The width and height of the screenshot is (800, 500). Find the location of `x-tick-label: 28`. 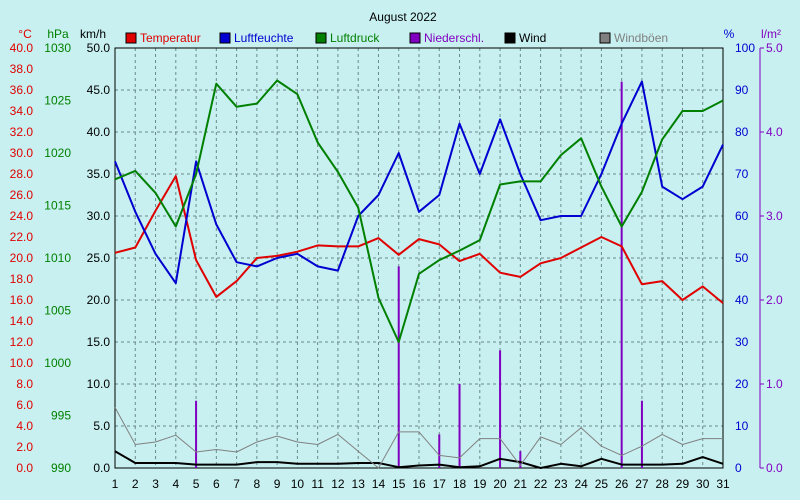

x-tick-label: 28 is located at coordinates (663, 484).